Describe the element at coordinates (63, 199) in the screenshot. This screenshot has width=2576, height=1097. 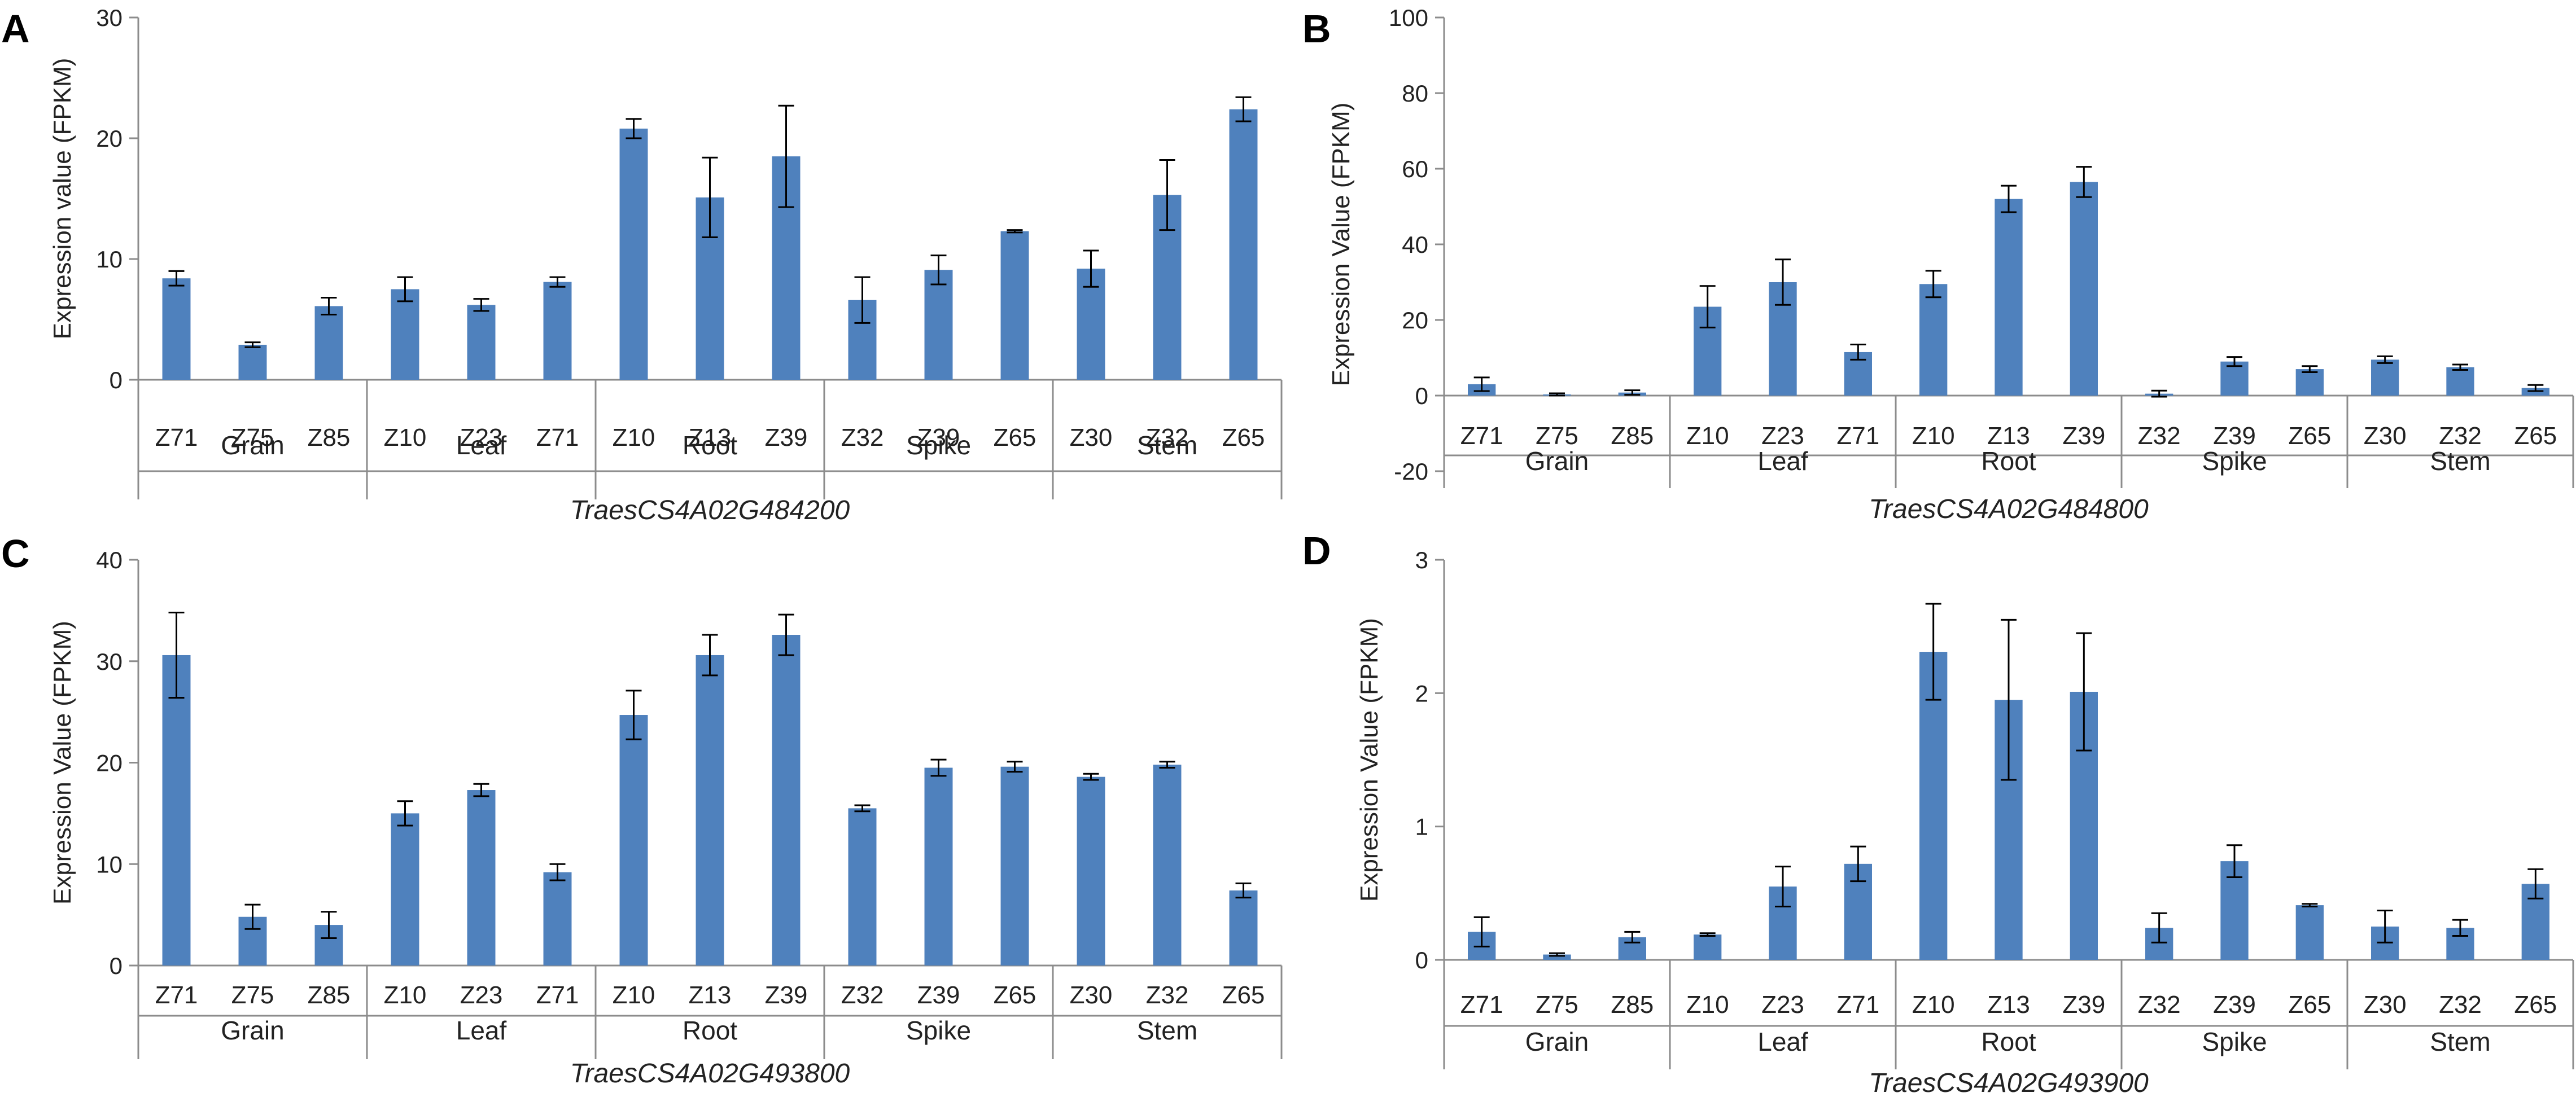
I see `y-axis-title: Expression value (FPKM)` at that location.